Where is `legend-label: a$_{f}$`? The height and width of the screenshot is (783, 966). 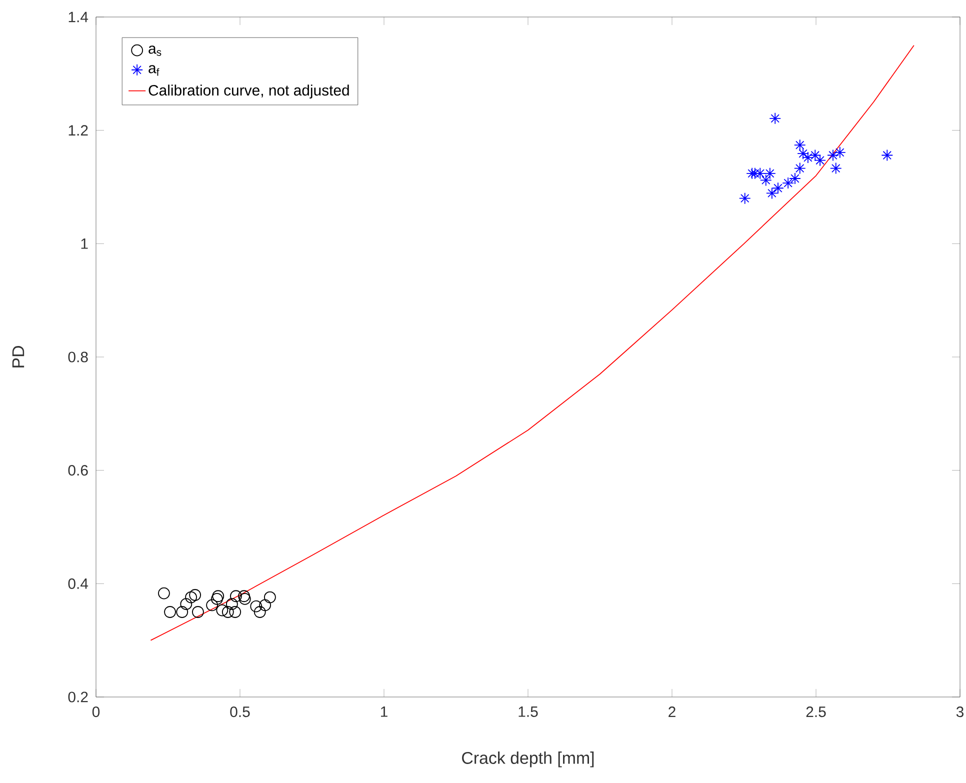 legend-label: a$_{f}$ is located at coordinates (154, 70).